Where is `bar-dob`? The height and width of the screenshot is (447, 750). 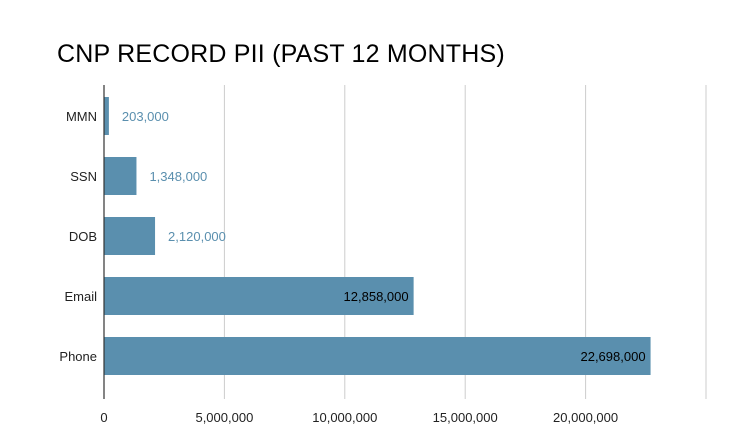 bar-dob is located at coordinates (130, 236).